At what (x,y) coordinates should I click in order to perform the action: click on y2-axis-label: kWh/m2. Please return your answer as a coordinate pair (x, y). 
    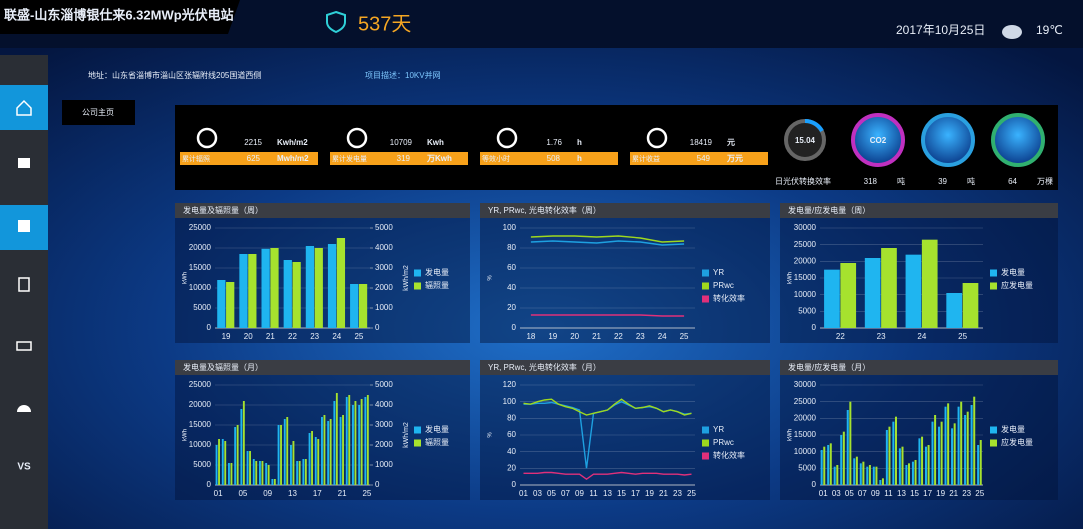
    Looking at the image, I should click on (406, 435).